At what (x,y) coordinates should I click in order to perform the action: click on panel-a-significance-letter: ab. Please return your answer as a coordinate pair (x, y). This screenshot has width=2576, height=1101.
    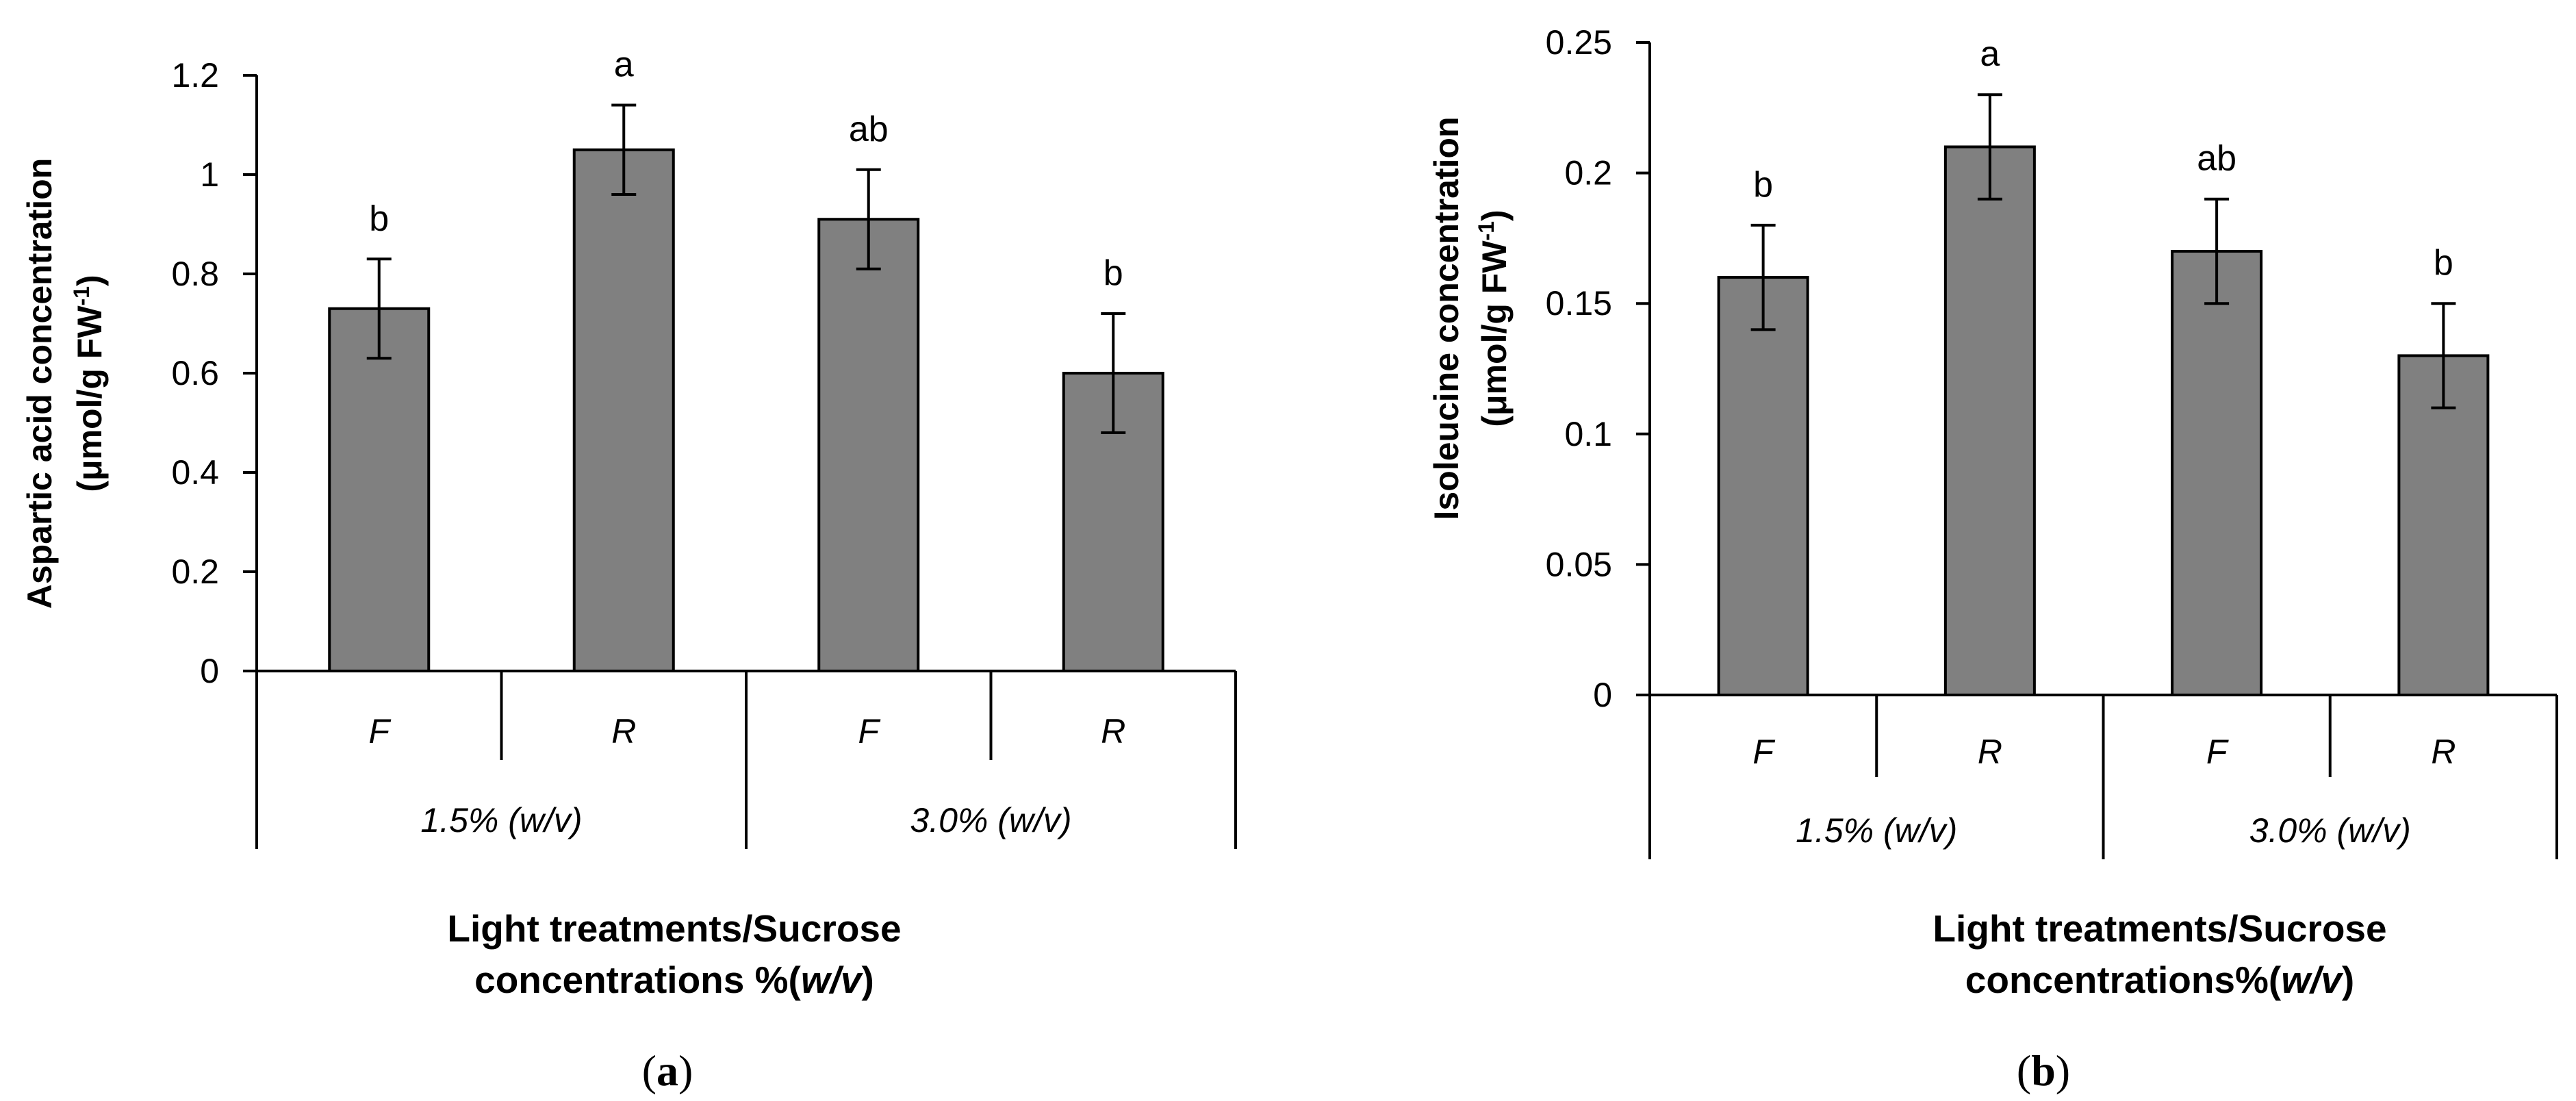
    Looking at the image, I should click on (869, 129).